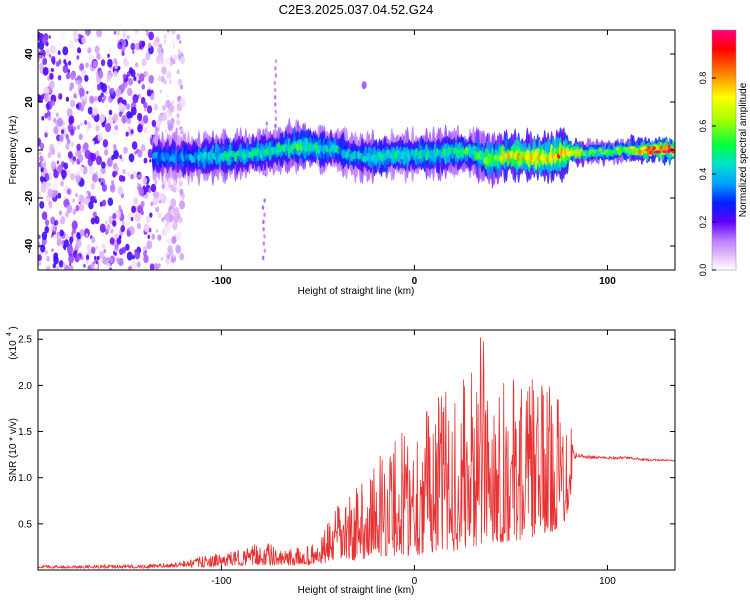 This screenshot has height=605, width=750. I want to click on colorbar-tick-label: 0.2, so click(703, 222).